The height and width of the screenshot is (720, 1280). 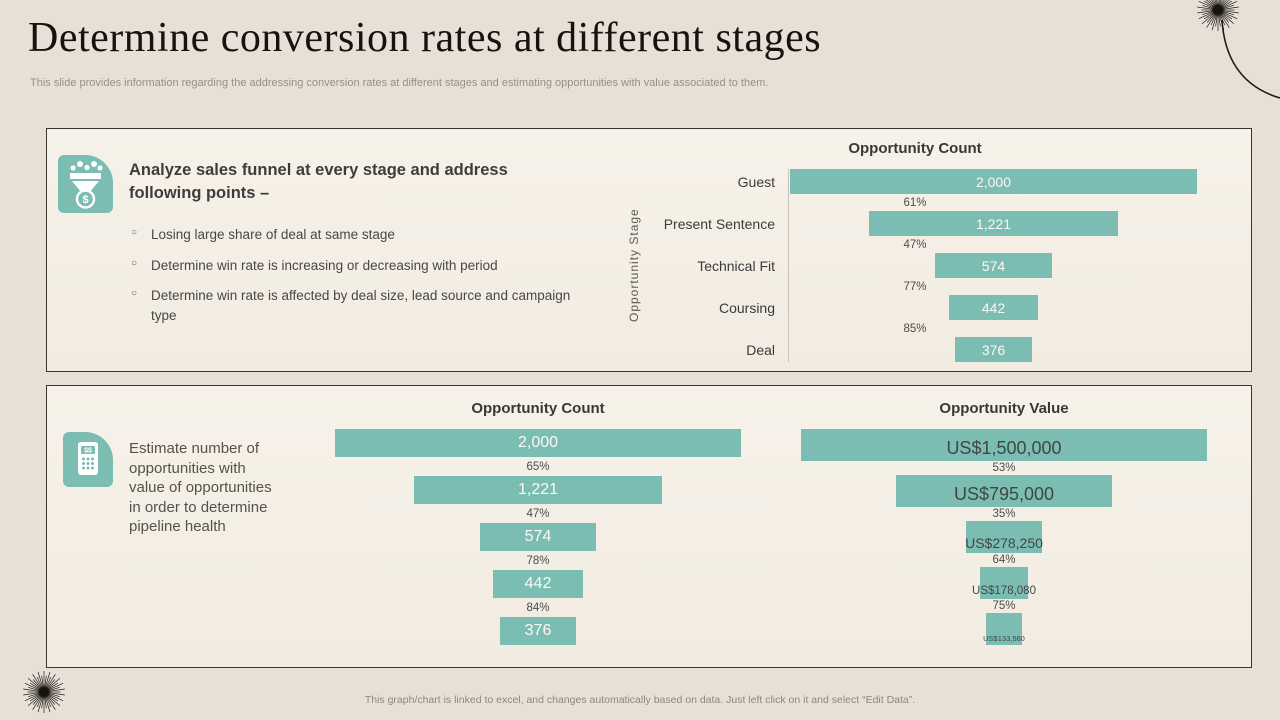 I want to click on conversion-rate-label: 84%, so click(x=538, y=607).